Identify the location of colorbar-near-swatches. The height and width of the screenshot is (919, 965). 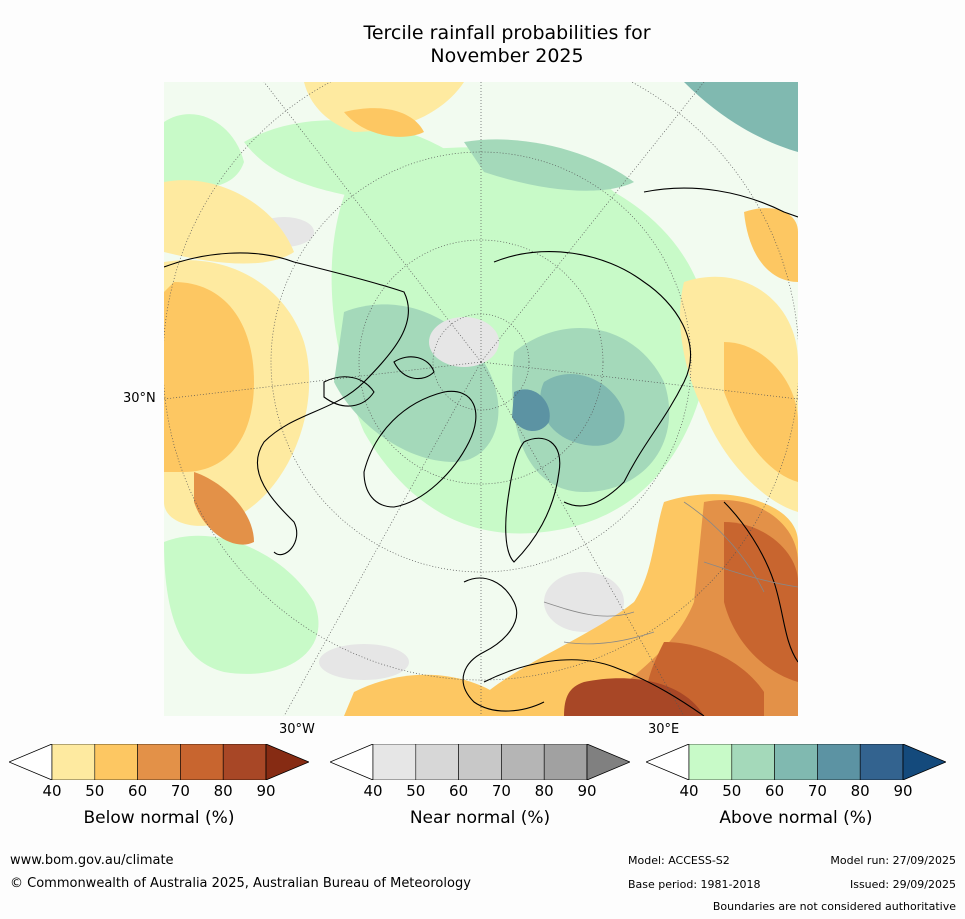
(480, 762).